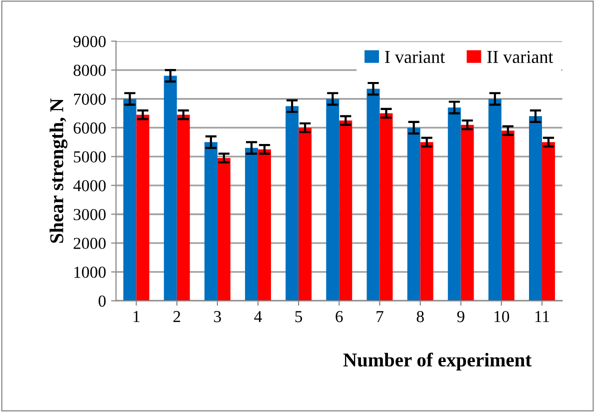 This screenshot has width=595, height=412. What do you see at coordinates (380, 316) in the screenshot?
I see `x-tick-label: 7` at bounding box center [380, 316].